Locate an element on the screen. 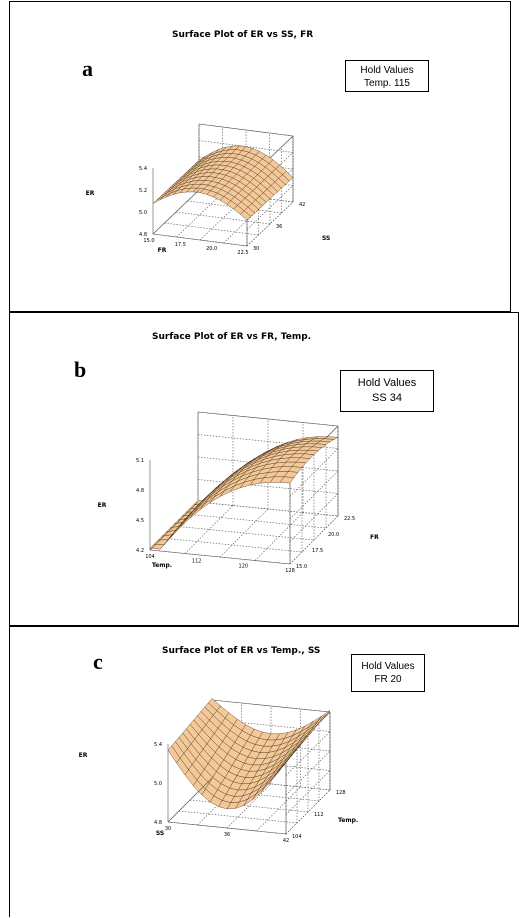  y-axis-label: Temp. is located at coordinates (348, 820).